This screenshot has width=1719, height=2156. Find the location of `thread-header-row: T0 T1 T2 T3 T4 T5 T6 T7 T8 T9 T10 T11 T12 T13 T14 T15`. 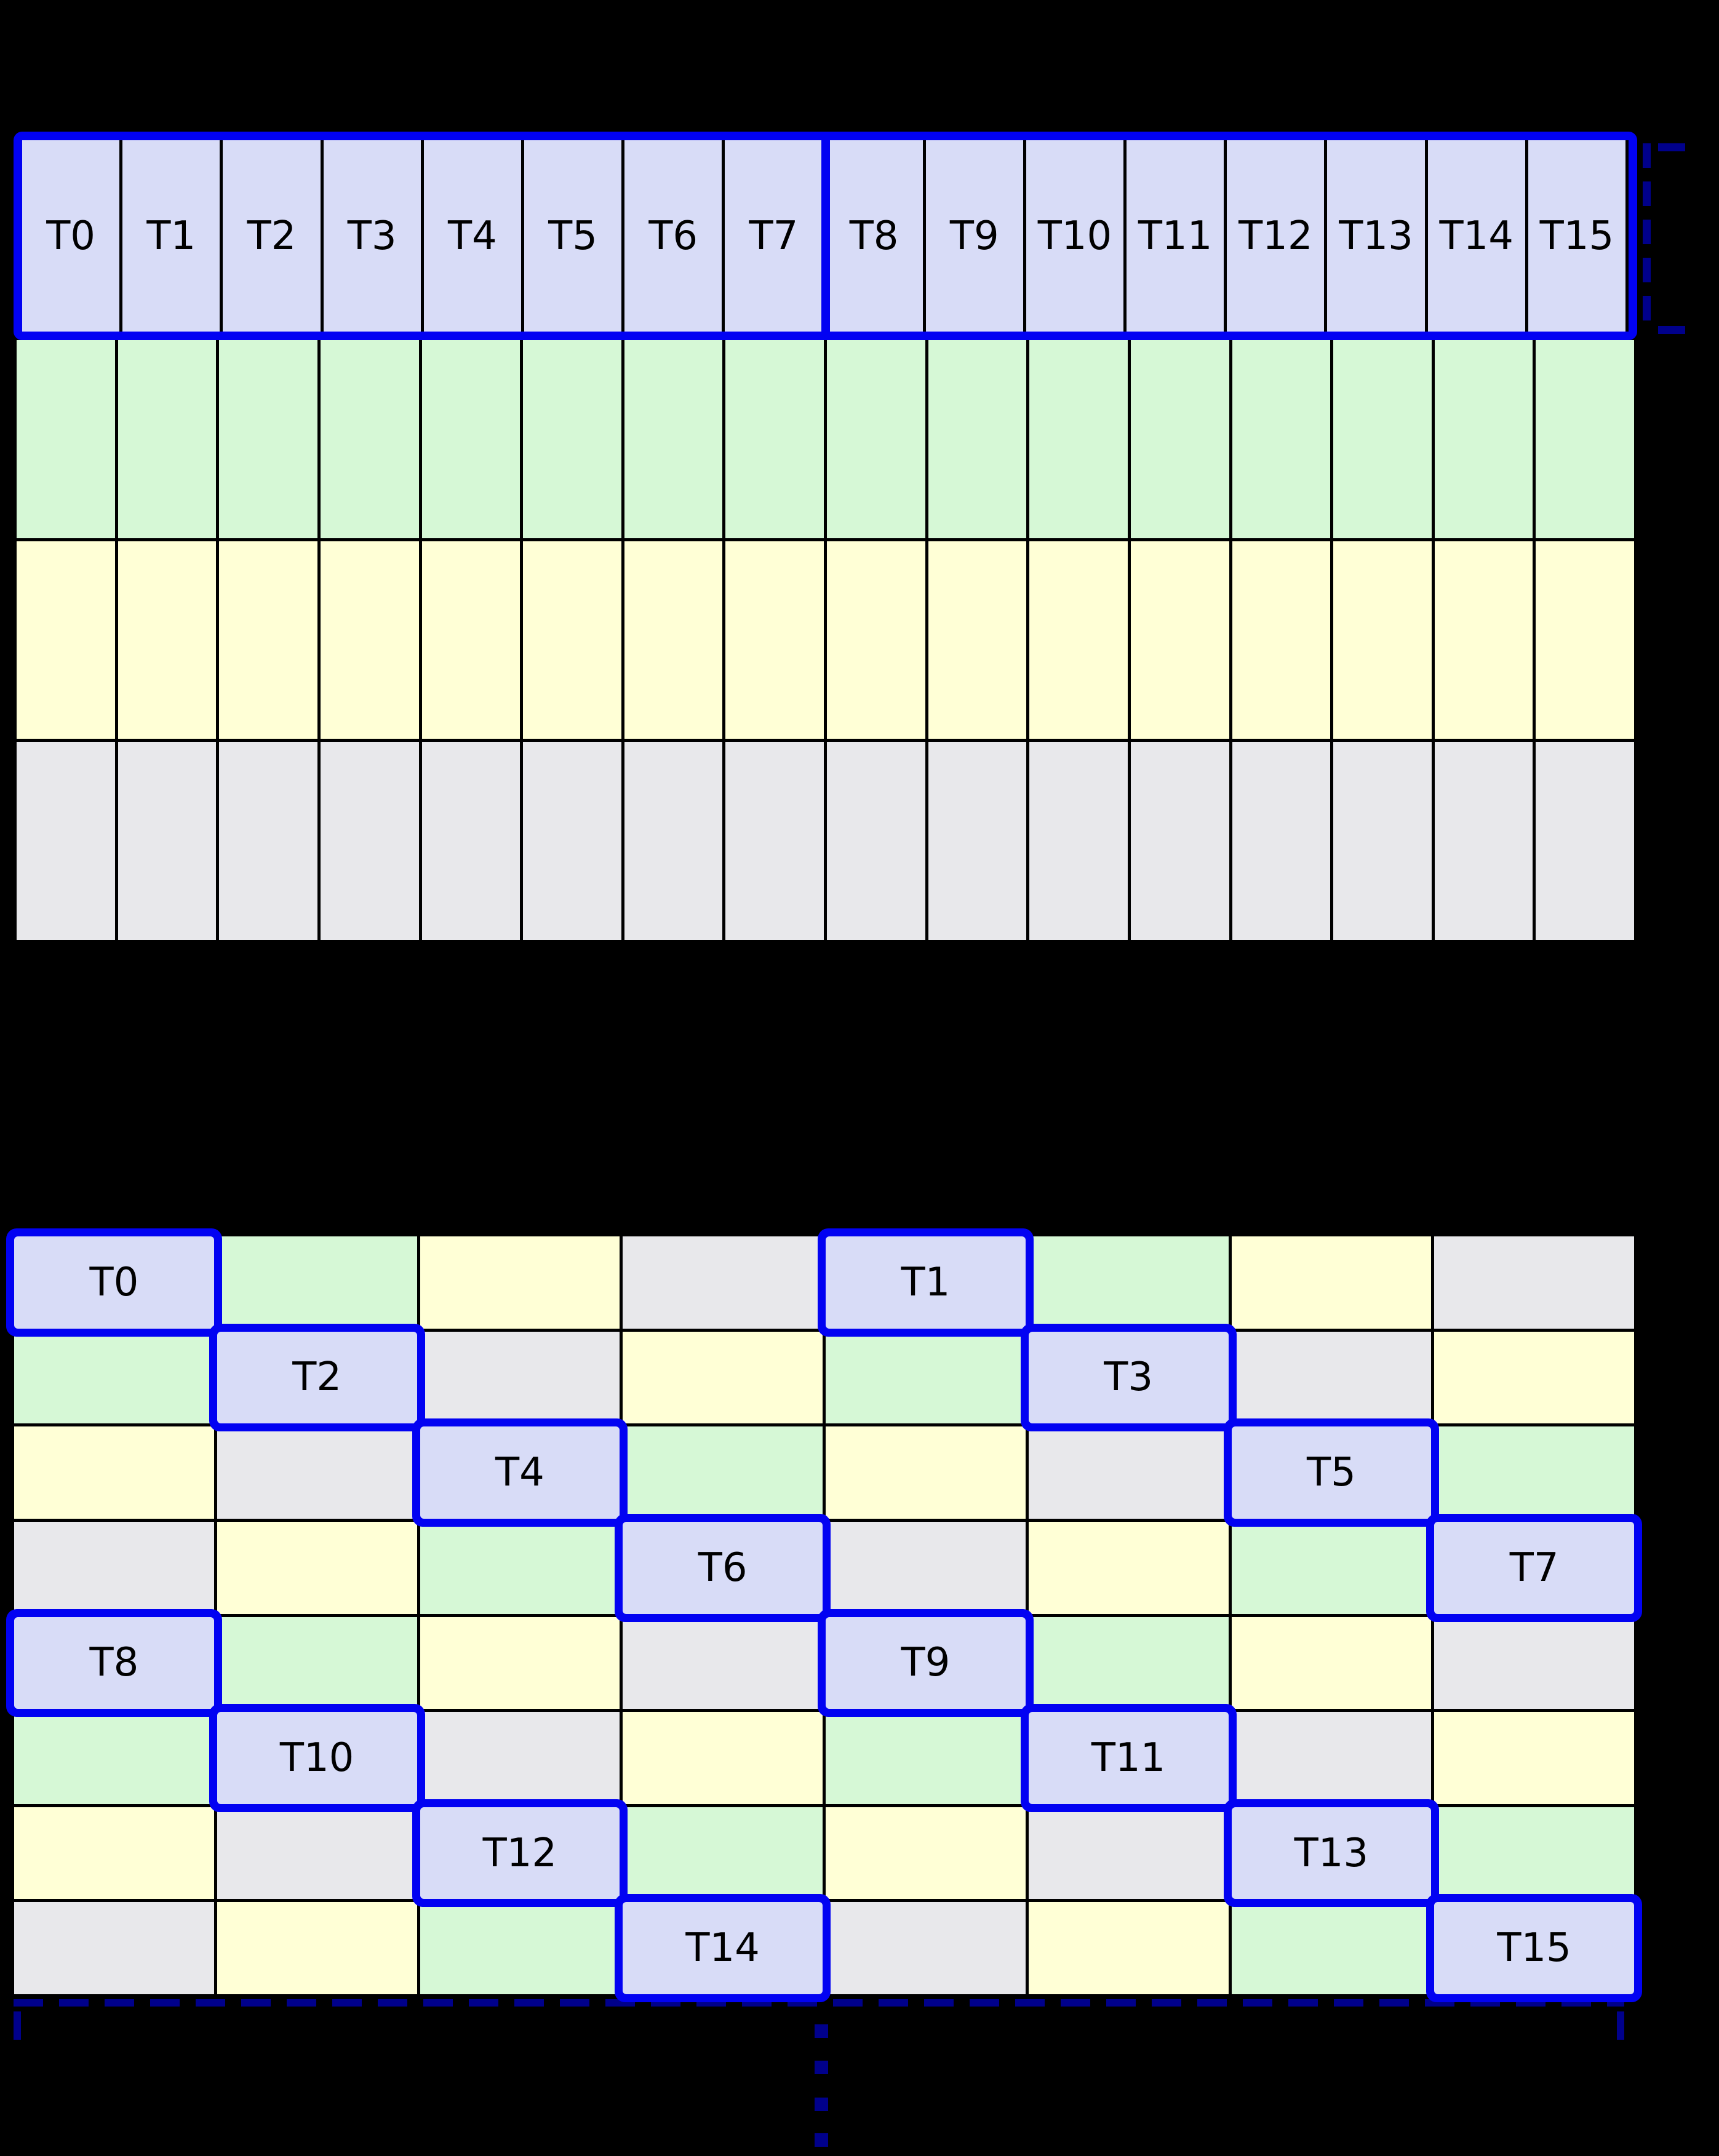

thread-header-row: T0 T1 T2 T3 T4 T5 T6 T7 T8 T9 T10 T11 T12 T13 T14 T15 is located at coordinates (825, 236).